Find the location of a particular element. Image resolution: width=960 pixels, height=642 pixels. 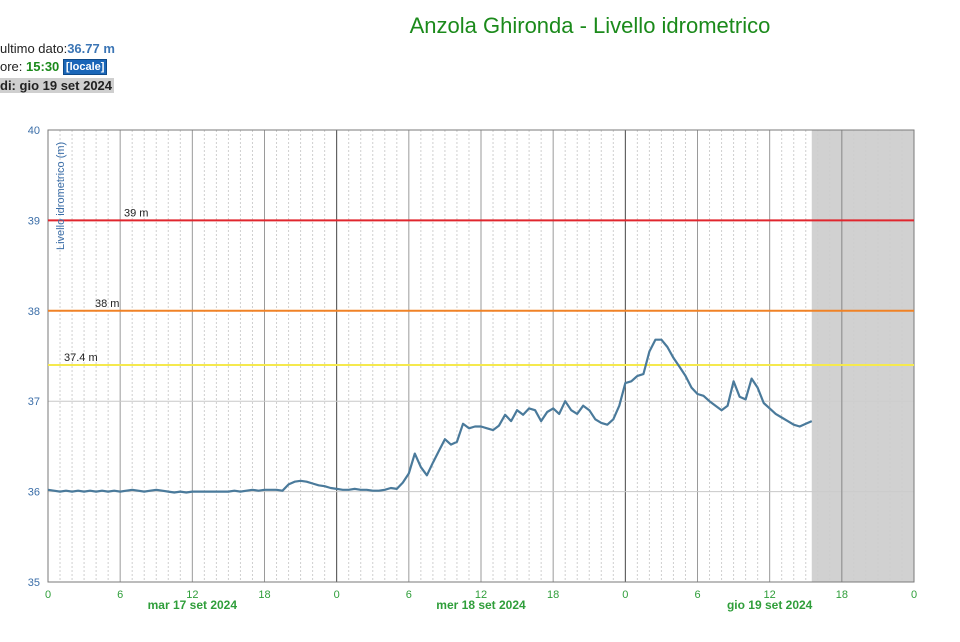

day-label: mer 18 set 2024 is located at coordinates (481, 605).